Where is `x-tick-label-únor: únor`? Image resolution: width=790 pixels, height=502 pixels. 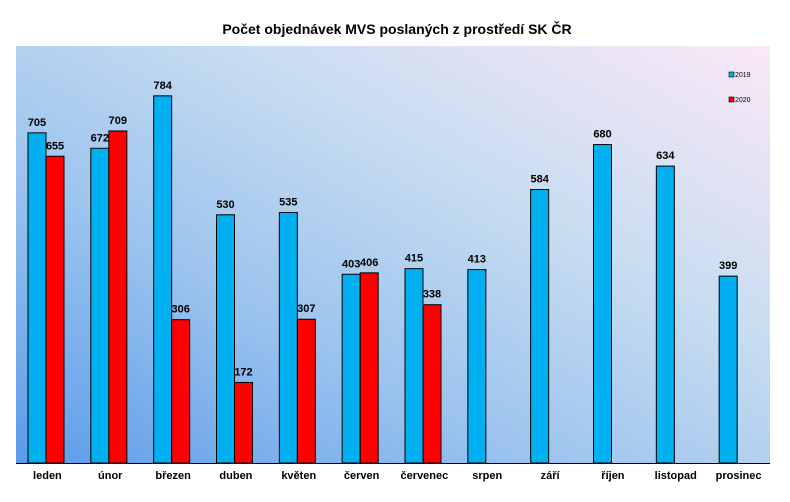 x-tick-label-únor: únor is located at coordinates (110, 476).